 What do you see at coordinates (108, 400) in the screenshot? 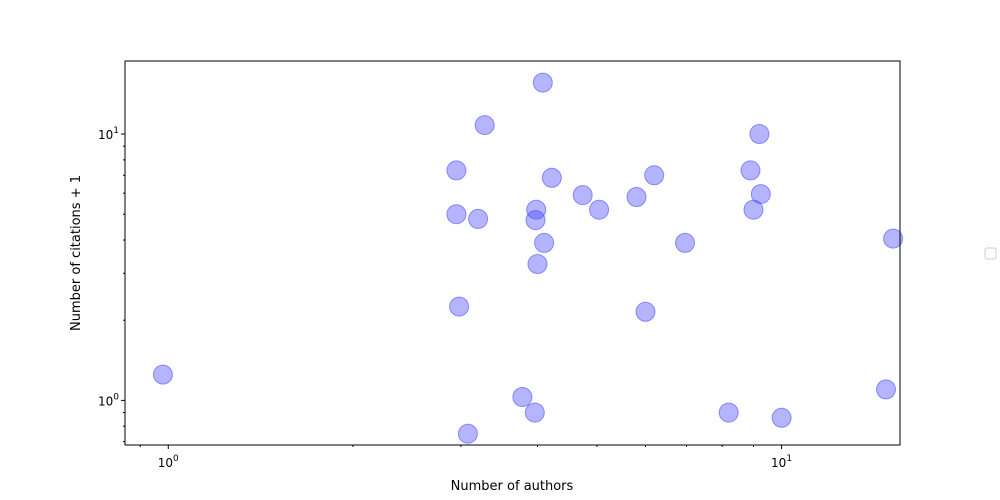
I see `y-tick-label: 10⁰` at bounding box center [108, 400].